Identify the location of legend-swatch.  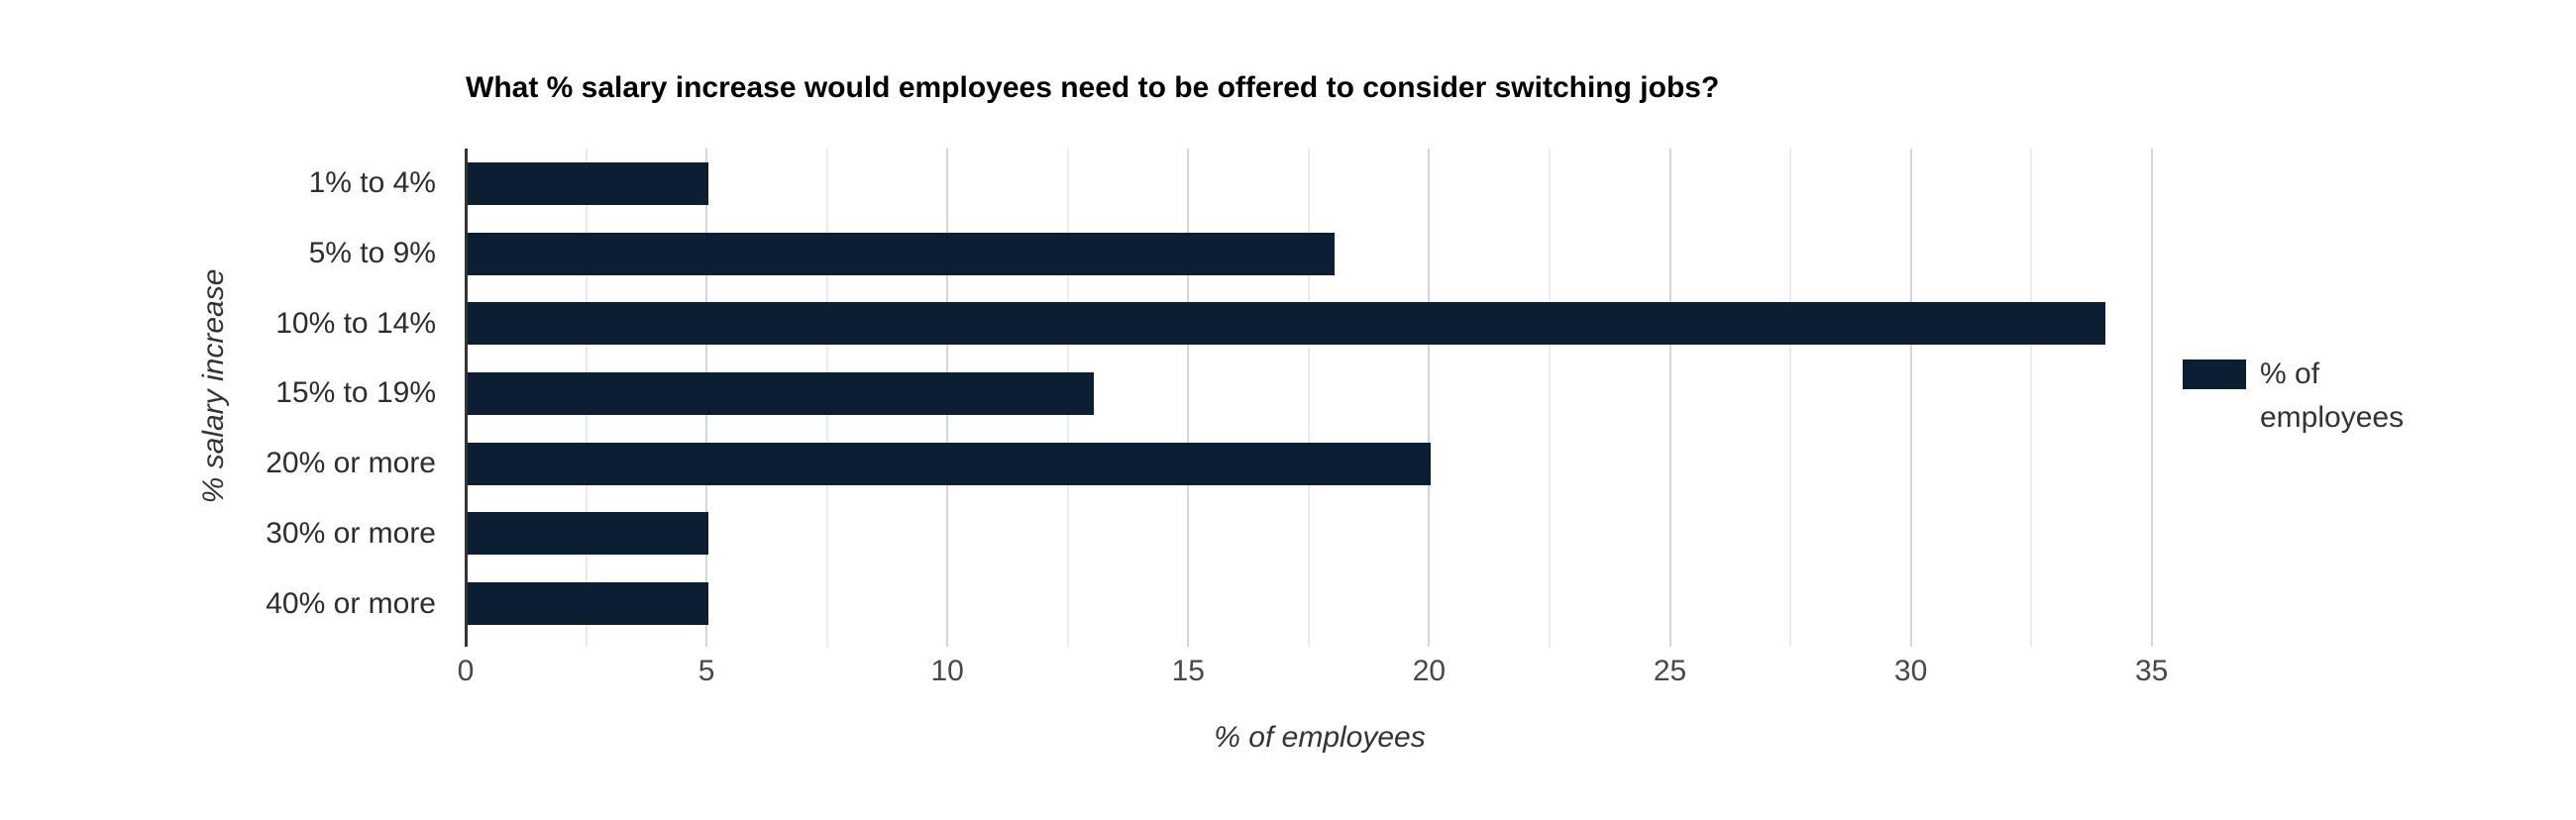
(2214, 374).